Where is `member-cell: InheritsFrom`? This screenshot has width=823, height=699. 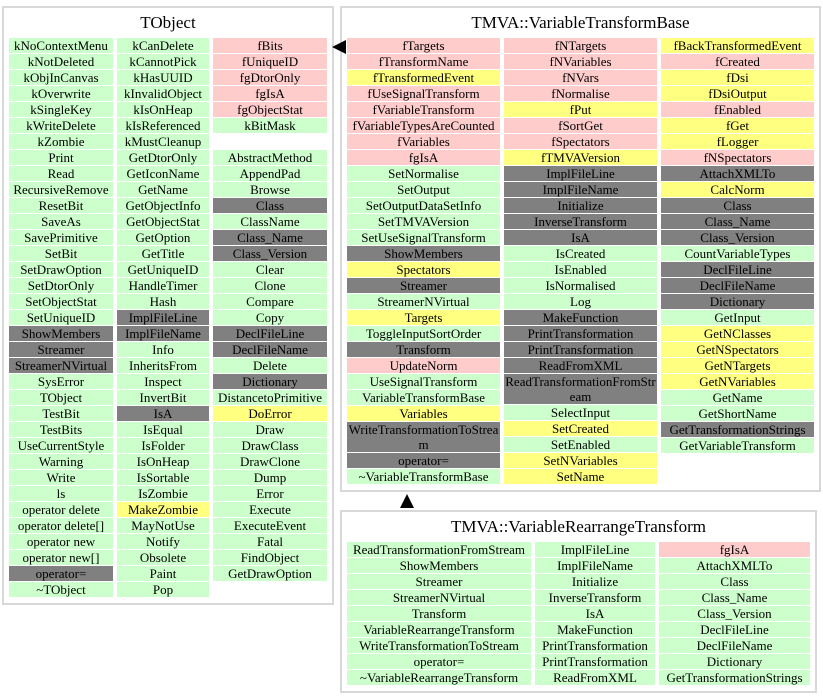 member-cell: InheritsFrom is located at coordinates (163, 365).